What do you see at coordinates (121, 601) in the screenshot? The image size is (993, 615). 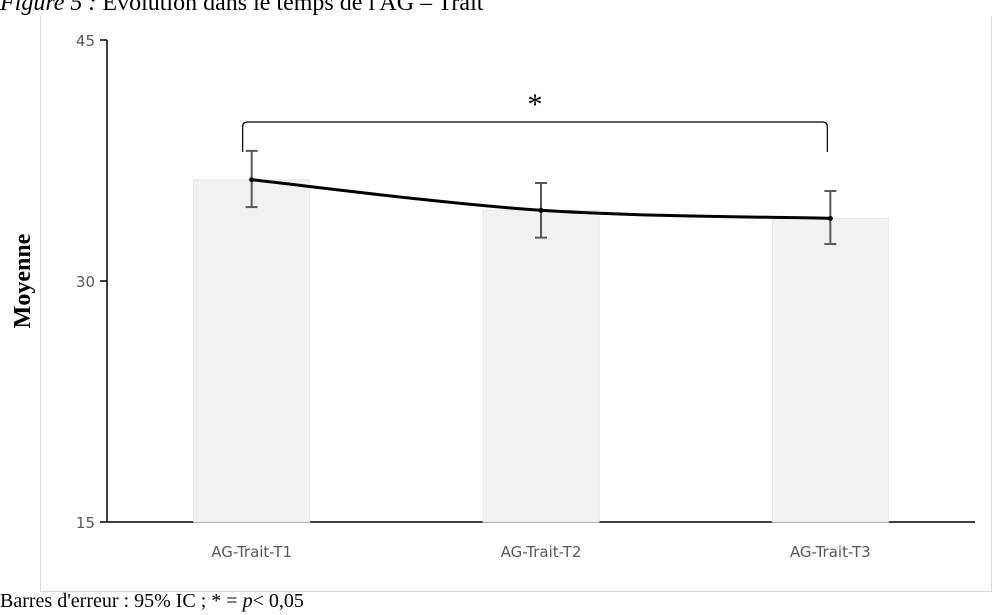 I see `note-prefix: Barres d'erreur : 95% IC ; * =` at bounding box center [121, 601].